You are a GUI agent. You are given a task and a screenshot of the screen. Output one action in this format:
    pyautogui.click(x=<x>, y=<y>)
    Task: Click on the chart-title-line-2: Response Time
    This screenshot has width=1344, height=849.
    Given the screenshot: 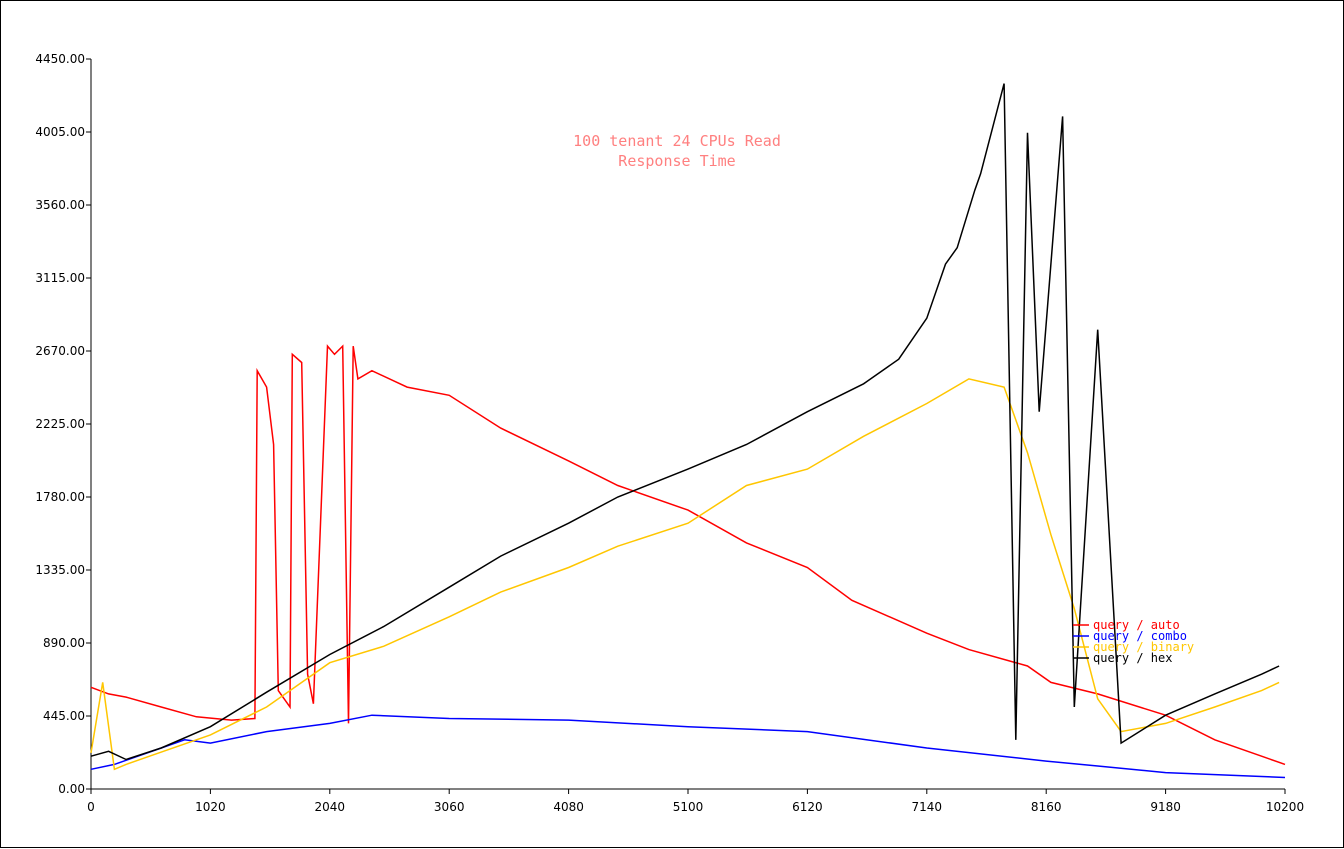 What is the action you would take?
    pyautogui.click(x=676, y=161)
    